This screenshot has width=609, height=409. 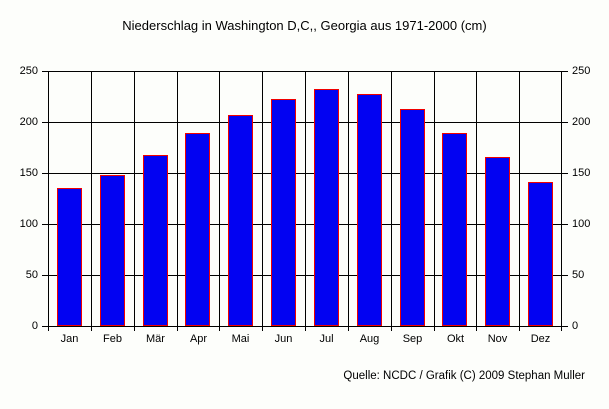 What do you see at coordinates (497, 241) in the screenshot?
I see `bar-nov` at bounding box center [497, 241].